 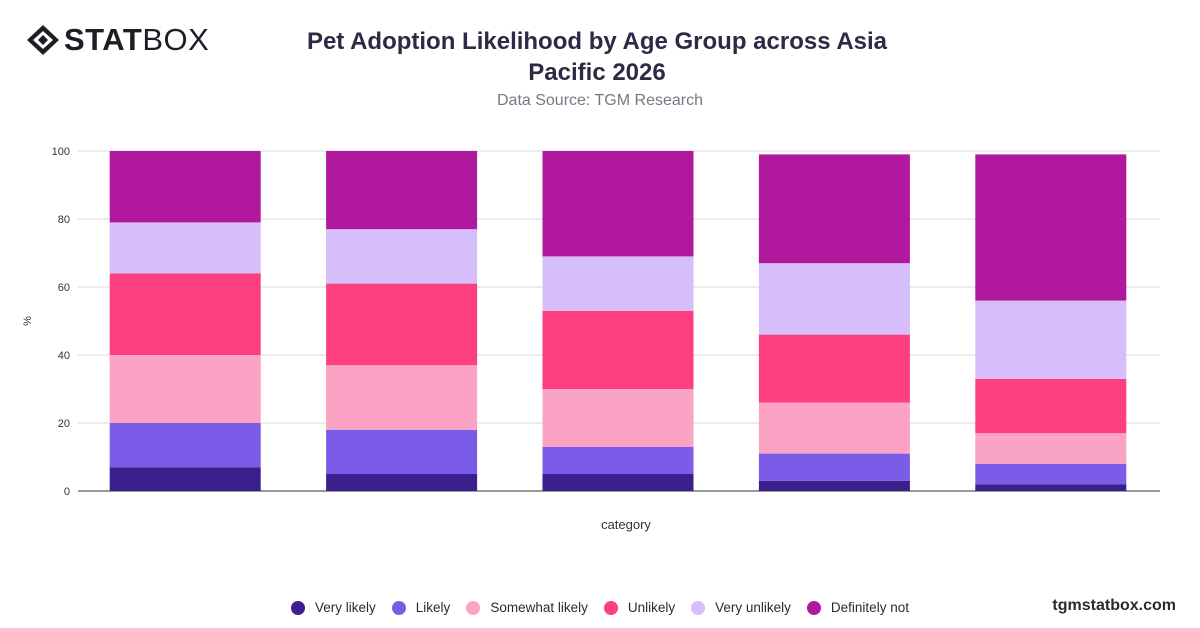 What do you see at coordinates (67, 492) in the screenshot?
I see `y-tick-label: 0` at bounding box center [67, 492].